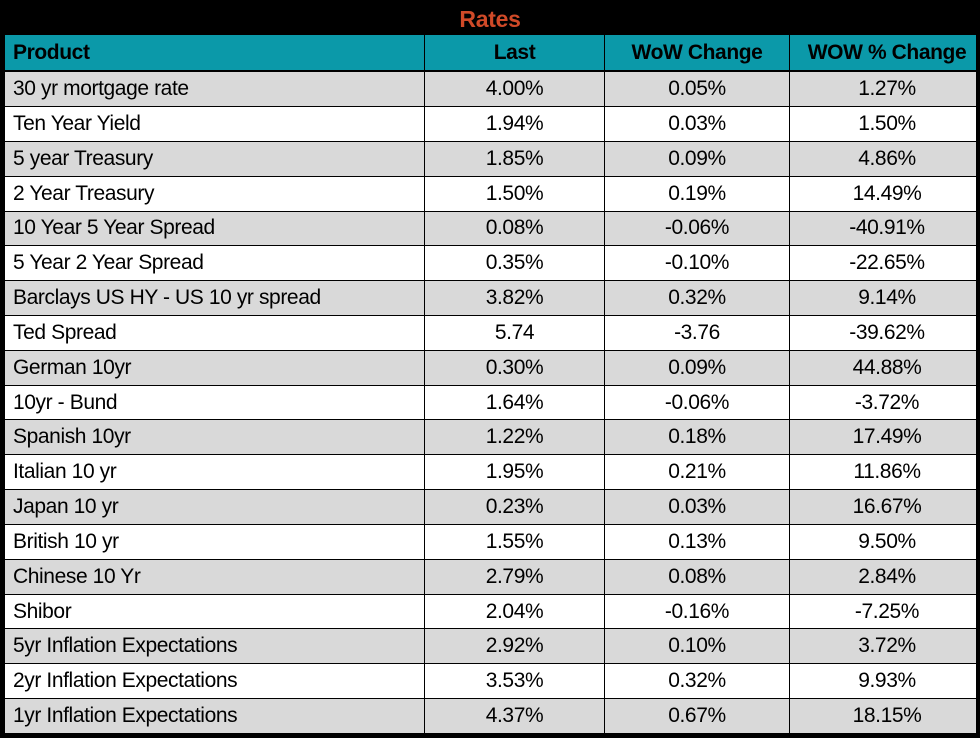 Image resolution: width=980 pixels, height=738 pixels. What do you see at coordinates (514, 472) in the screenshot?
I see `last-cell: 1.95%` at bounding box center [514, 472].